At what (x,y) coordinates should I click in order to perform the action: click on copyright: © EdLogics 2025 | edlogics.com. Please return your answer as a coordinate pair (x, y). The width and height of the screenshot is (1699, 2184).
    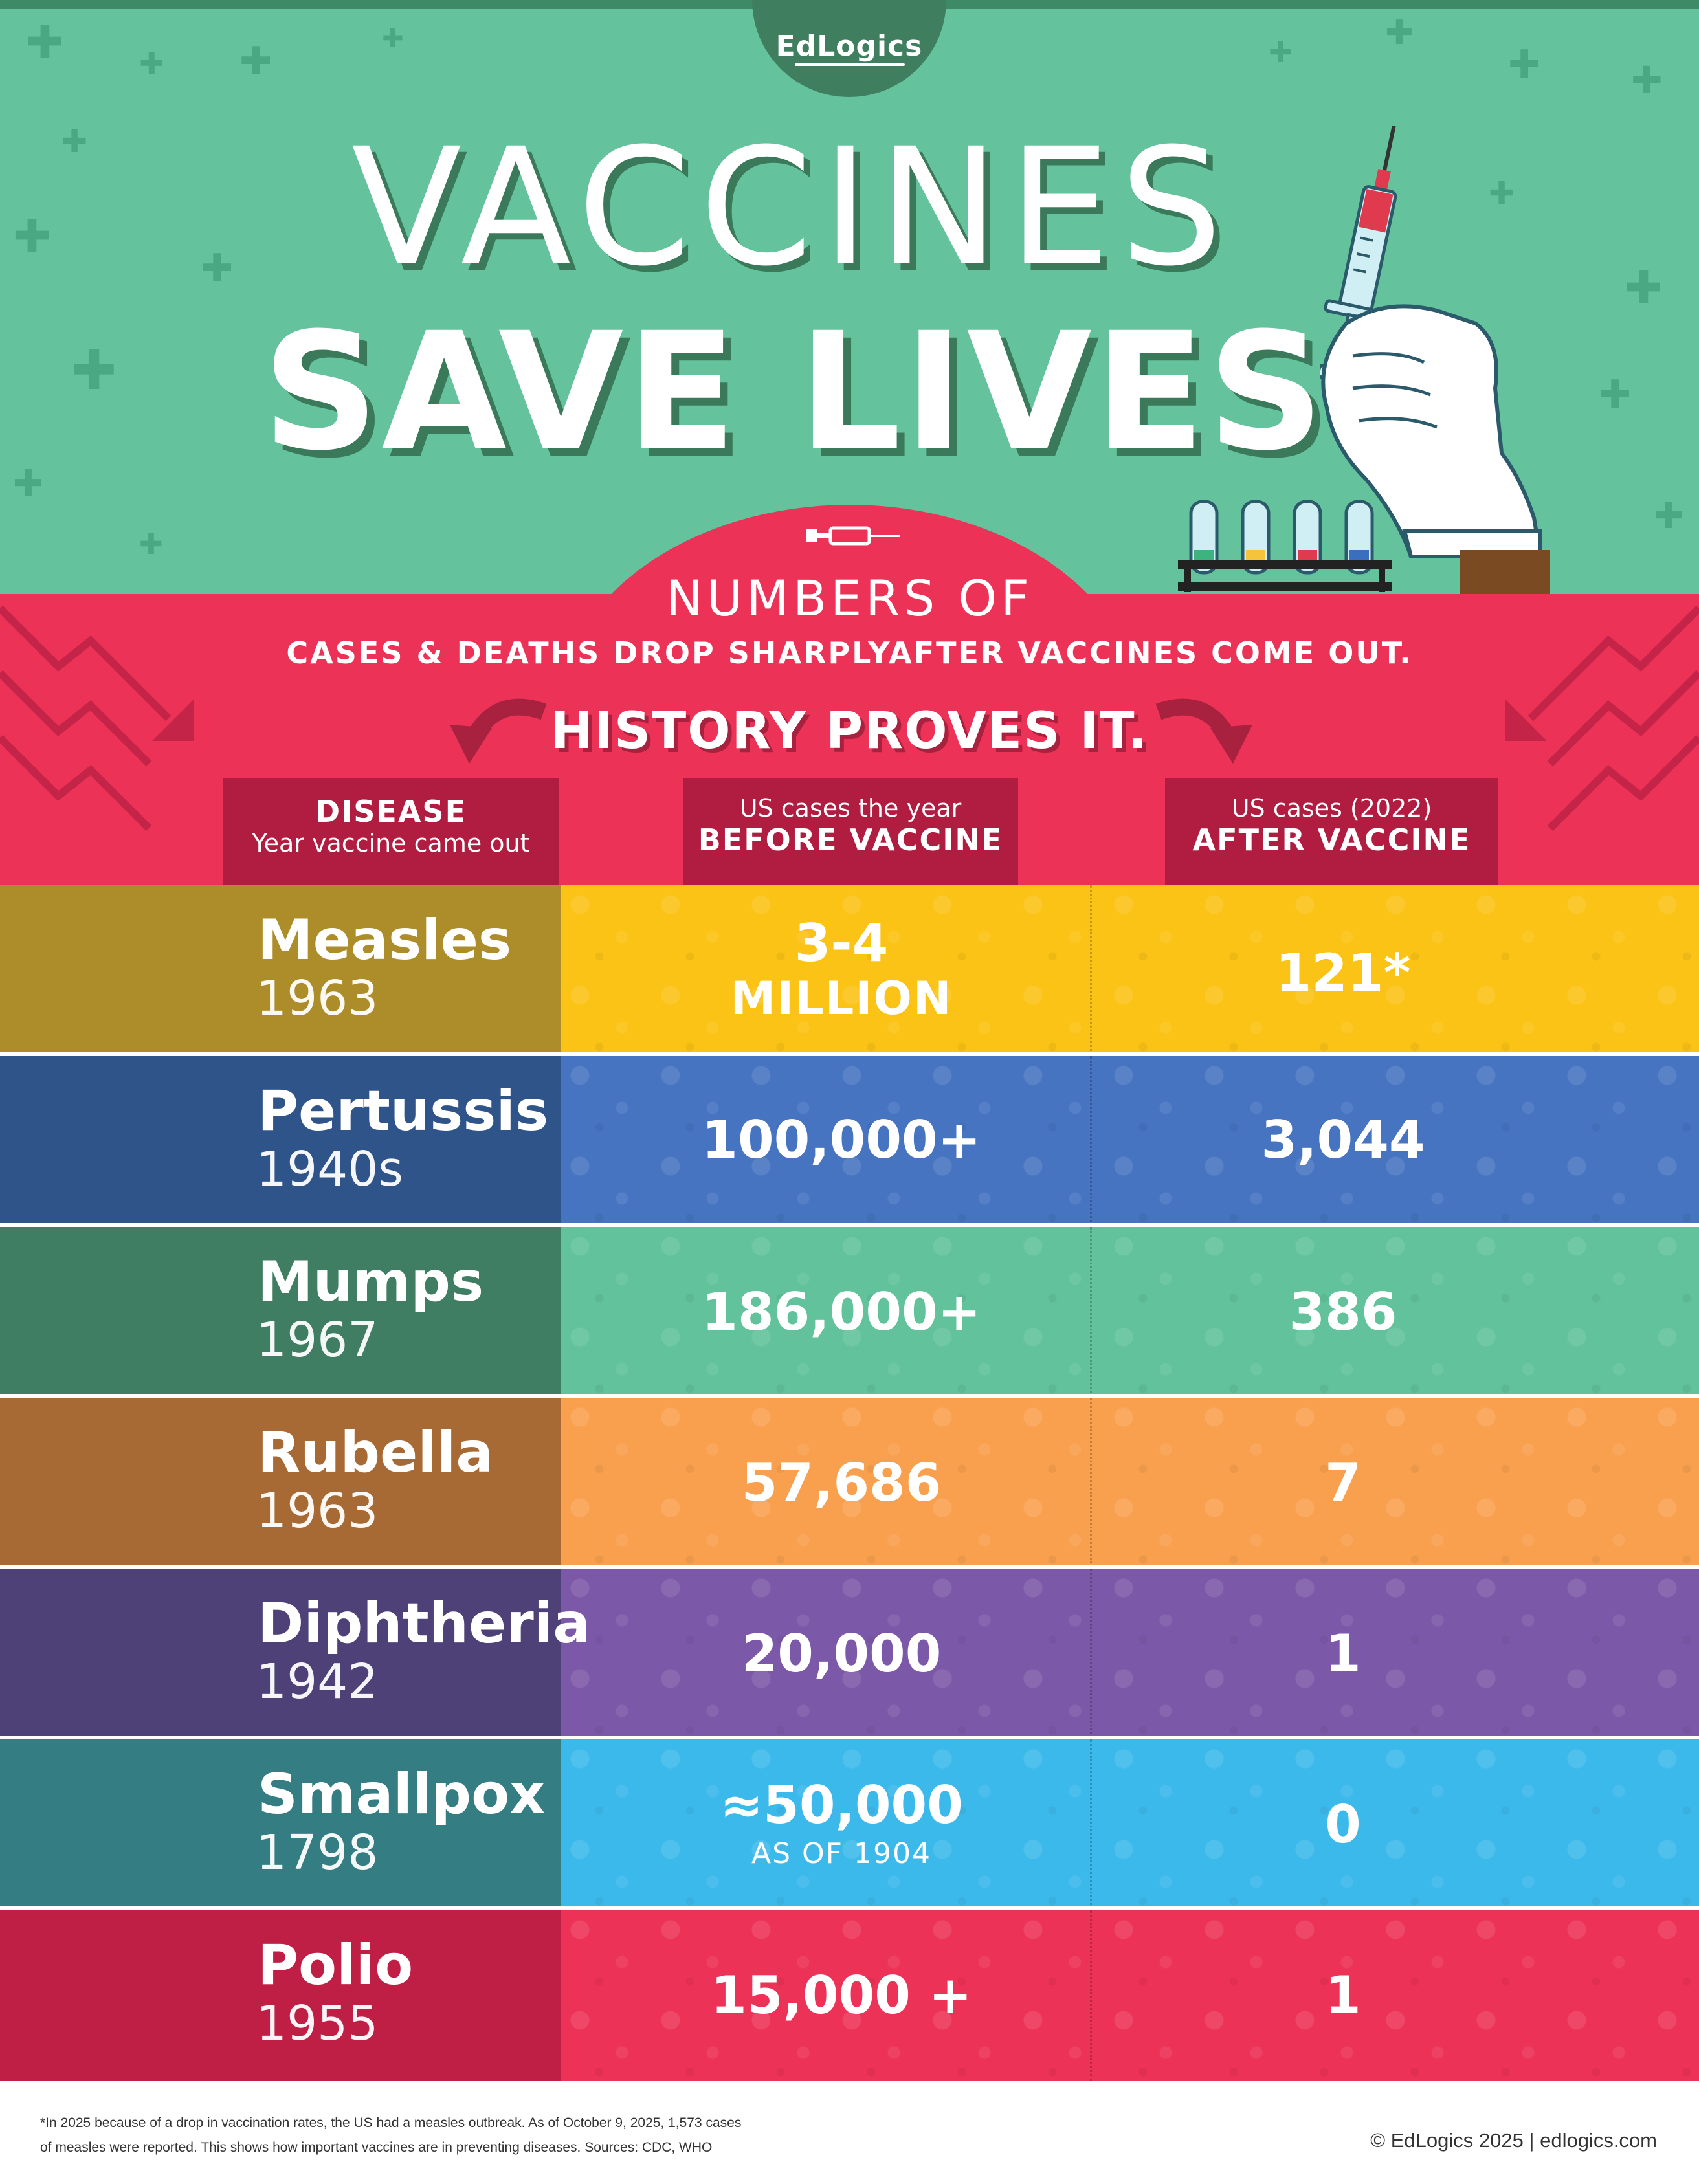
    Looking at the image, I should click on (1514, 2140).